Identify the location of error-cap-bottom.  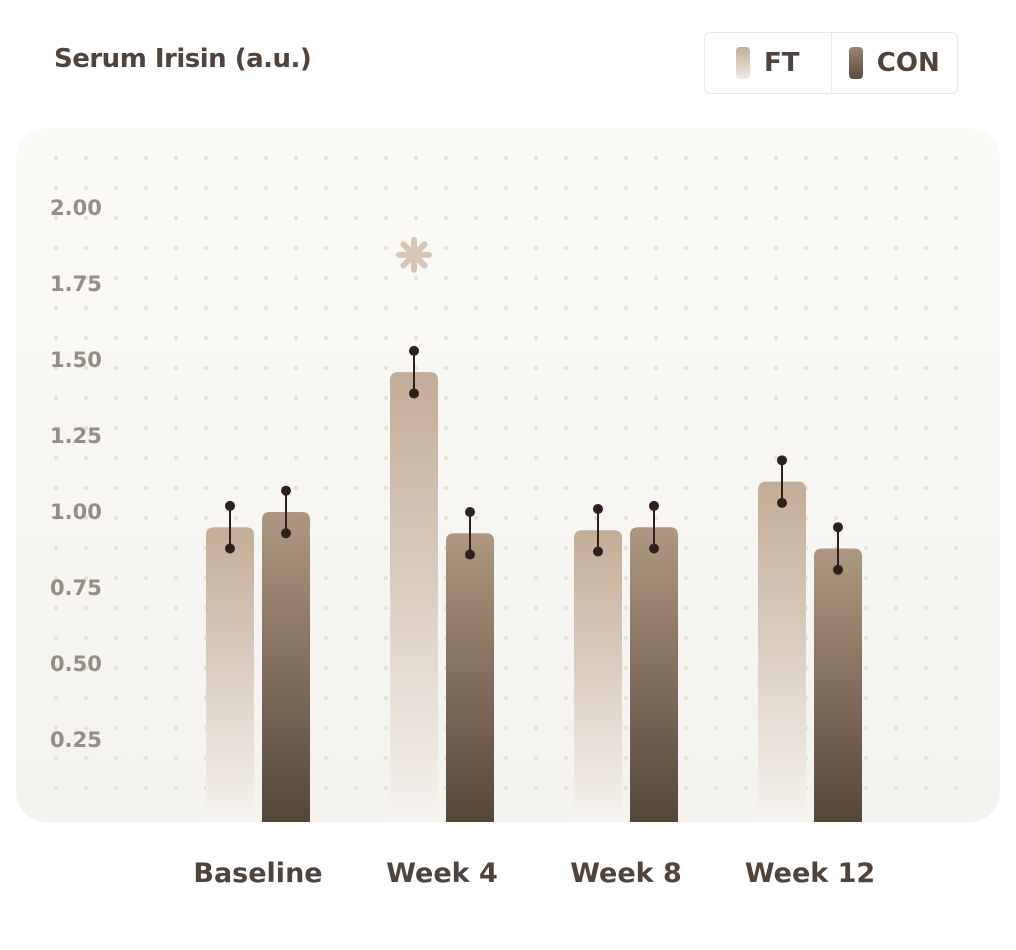
(654, 548).